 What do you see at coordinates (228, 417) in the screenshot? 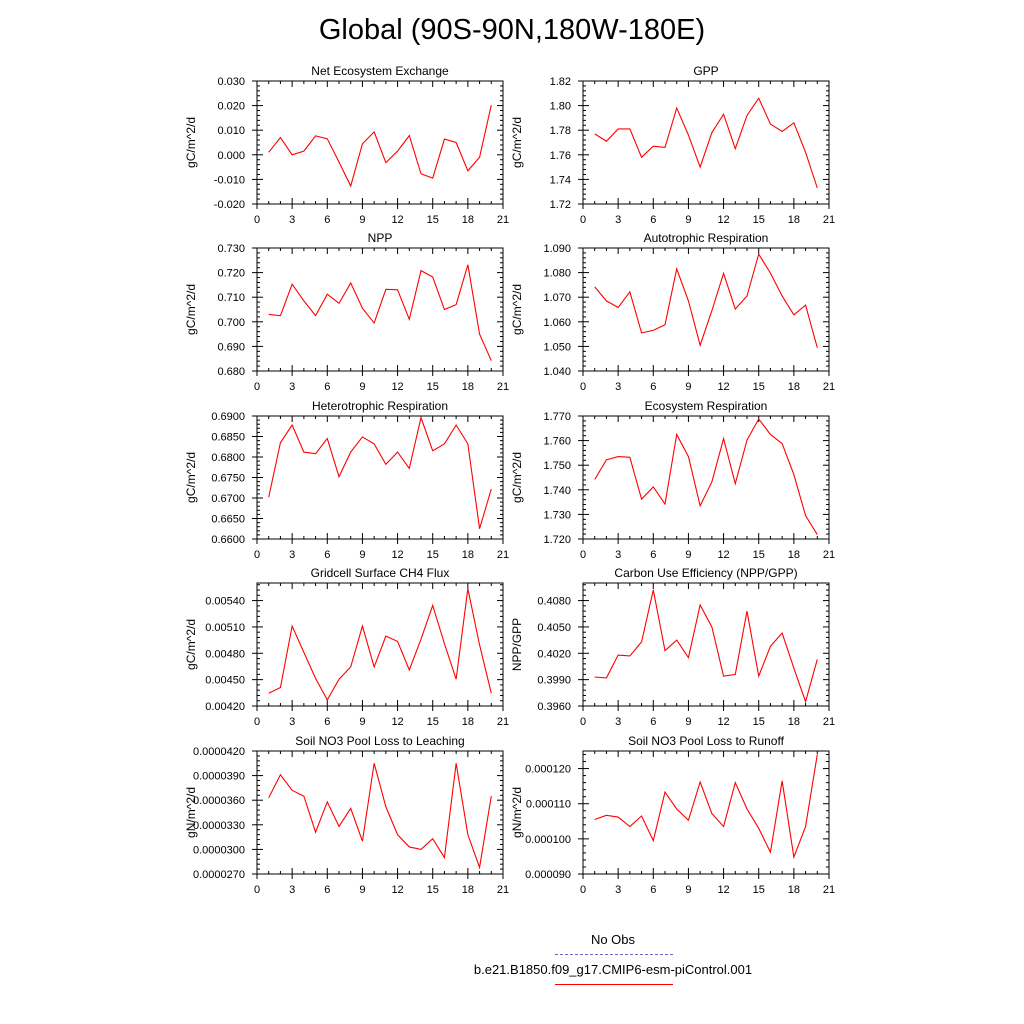
I see `y-tick-label: 0.6900` at bounding box center [228, 417].